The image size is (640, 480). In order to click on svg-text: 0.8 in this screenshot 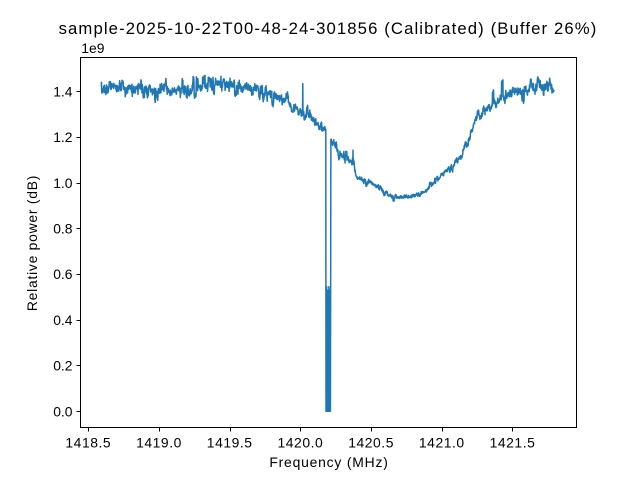, I will do `click(63, 229)`.